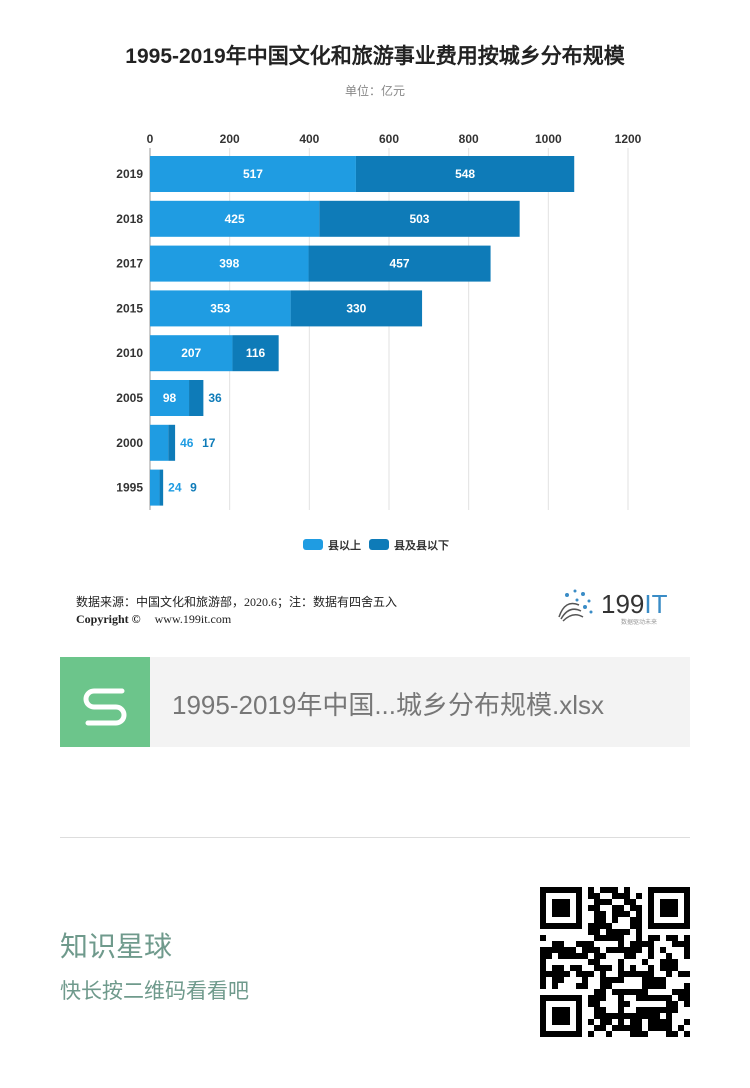  Describe the element at coordinates (154, 991) in the screenshot. I see `promo-hint: 快长按二维码看看吧` at that location.